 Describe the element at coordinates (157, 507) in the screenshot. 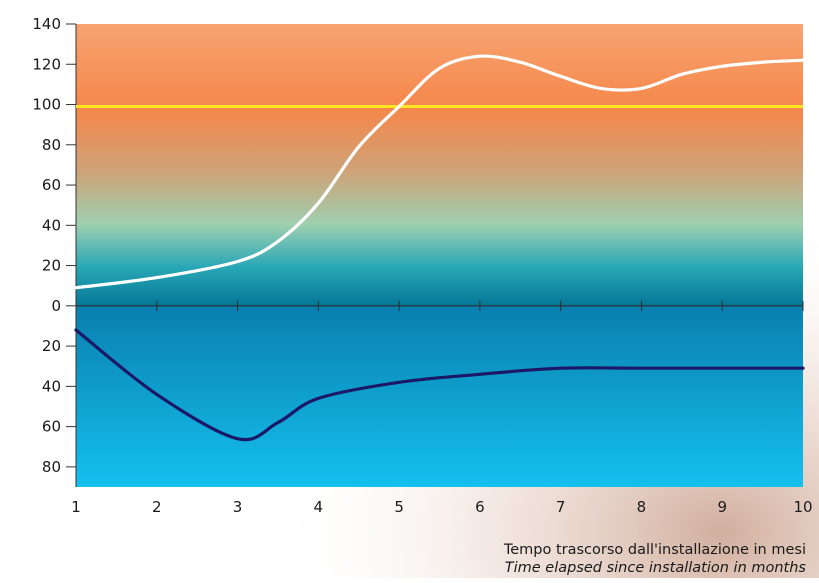

I see `x-tick-label: 2` at that location.